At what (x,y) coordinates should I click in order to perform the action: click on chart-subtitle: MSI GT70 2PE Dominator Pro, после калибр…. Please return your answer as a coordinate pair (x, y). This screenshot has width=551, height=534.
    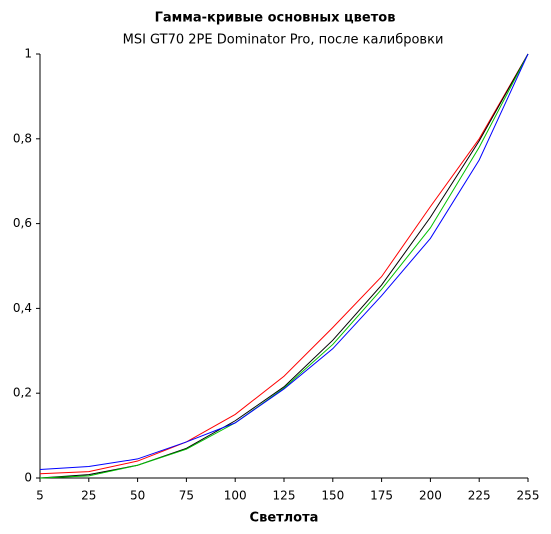
    Looking at the image, I should click on (283, 40).